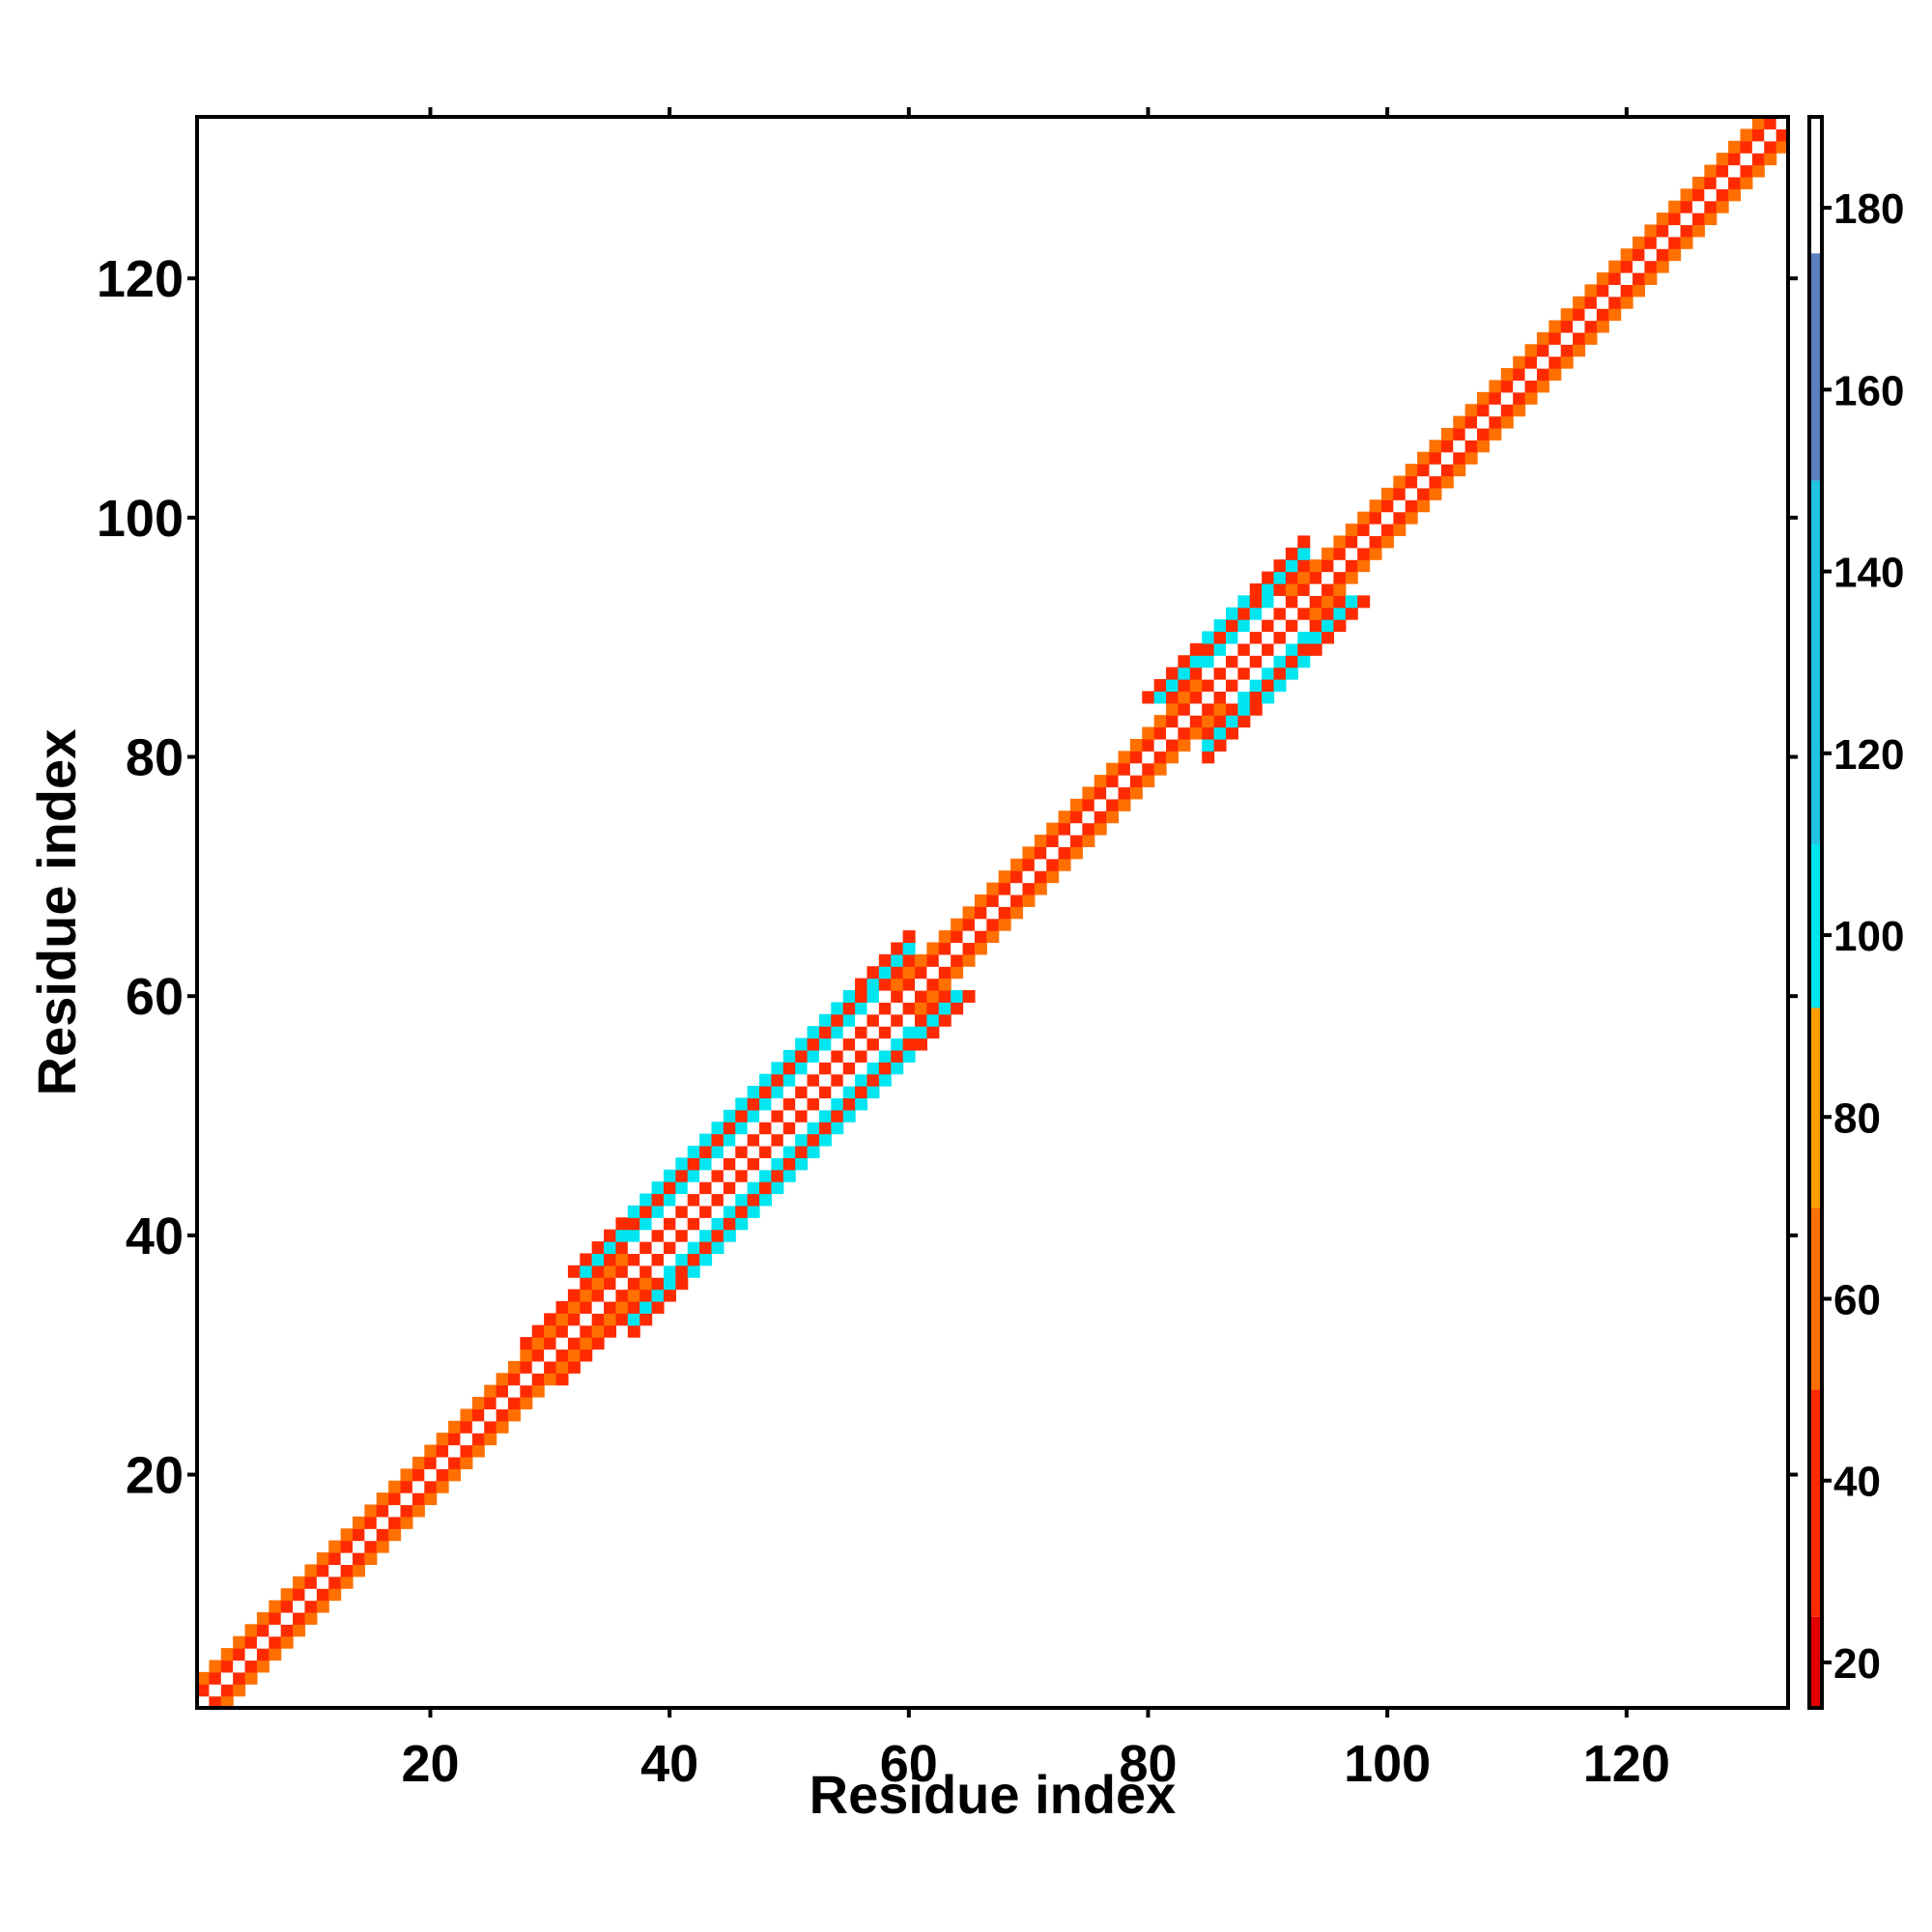 Image resolution: width=1932 pixels, height=1932 pixels. I want to click on colorbar-tick-label: 40, so click(1857, 1482).